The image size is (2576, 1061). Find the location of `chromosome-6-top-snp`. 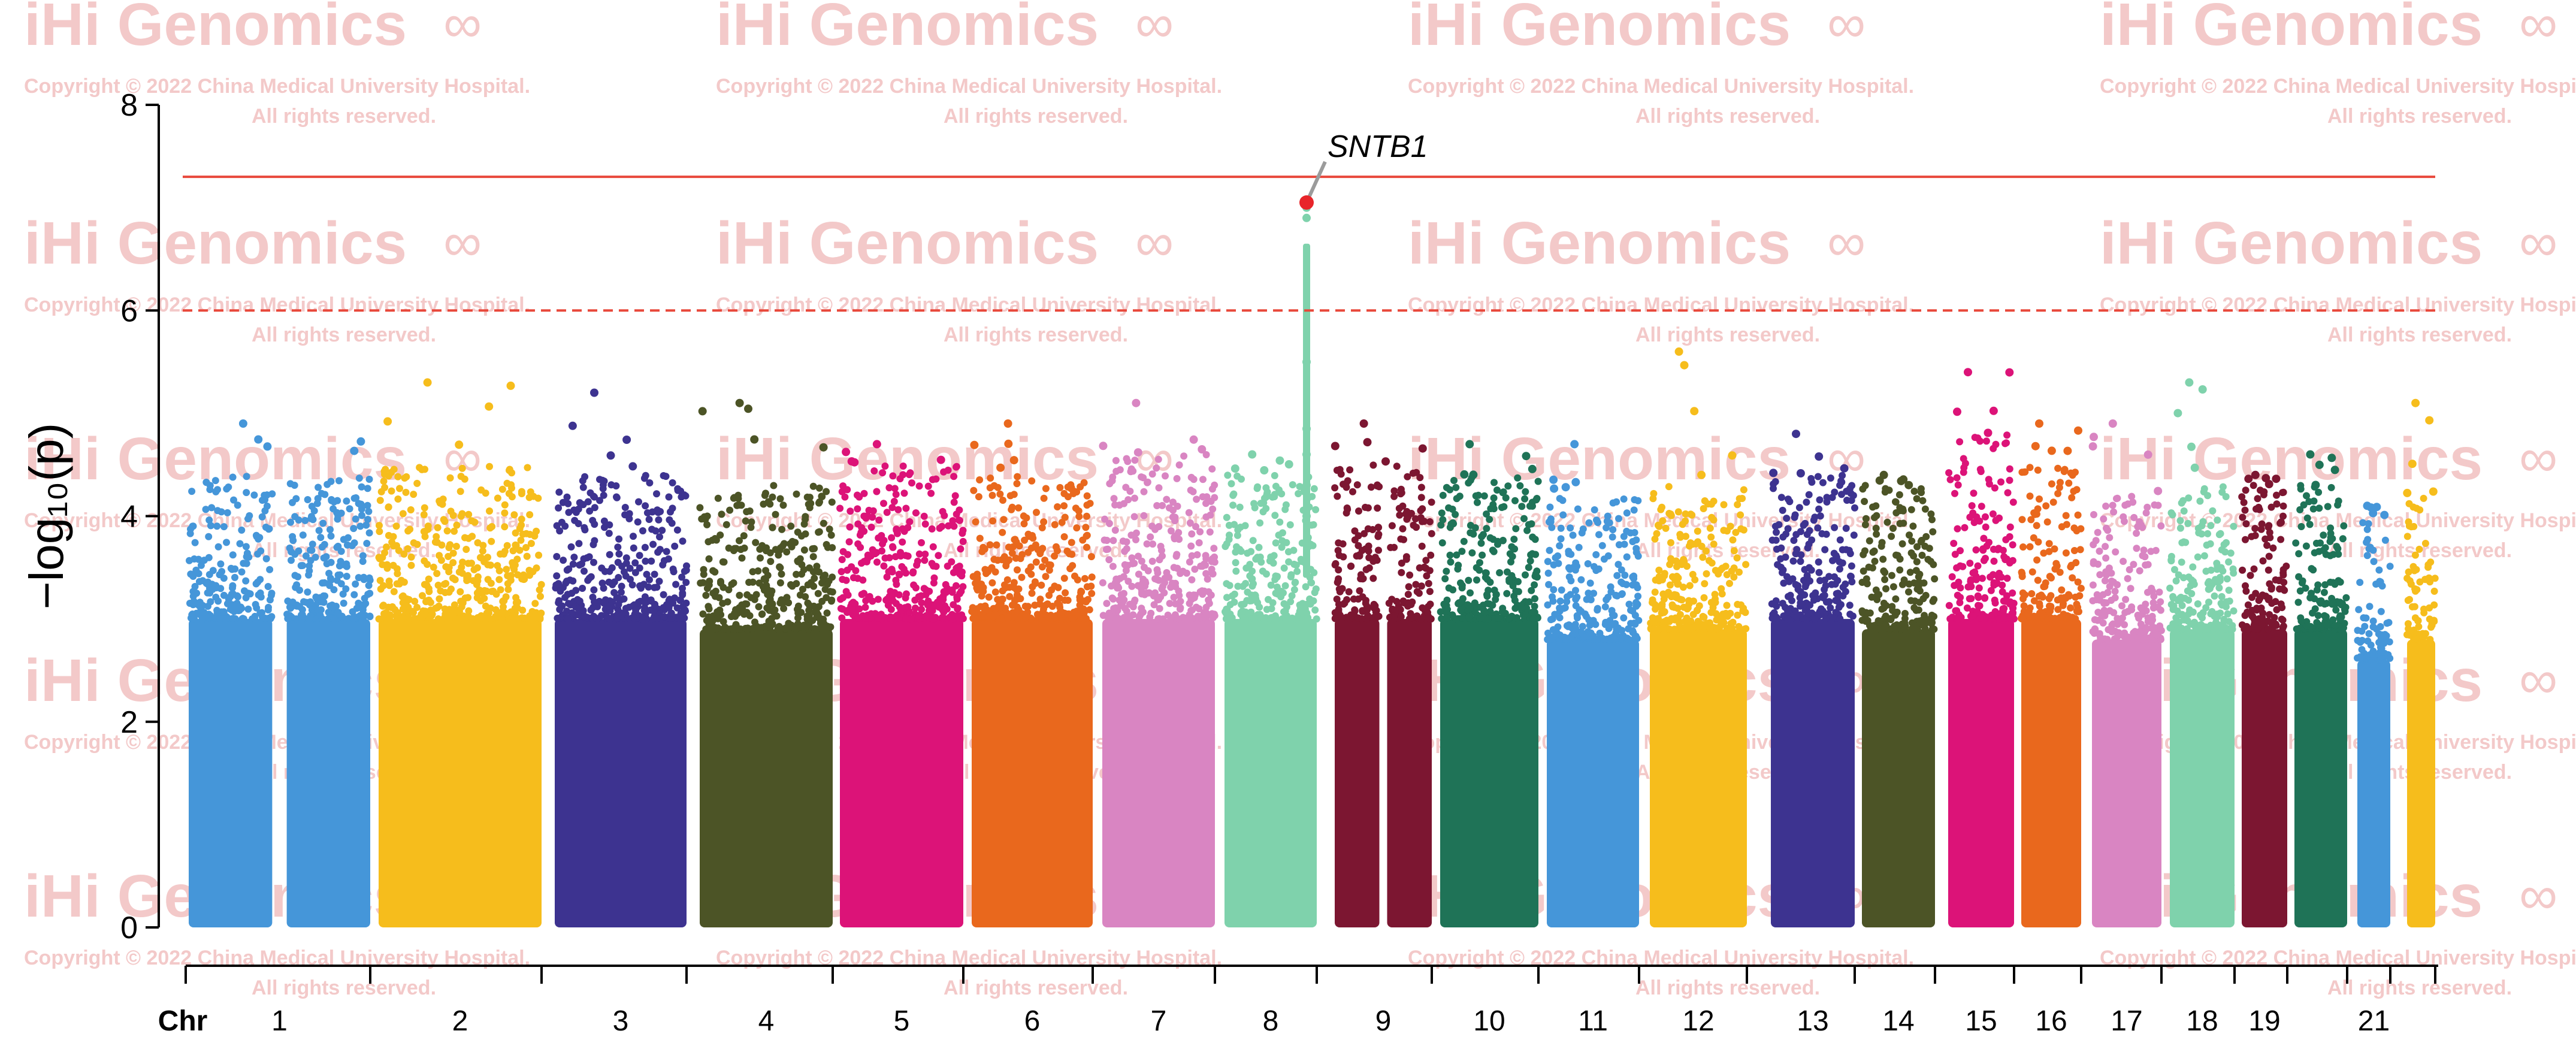

chromosome-6-top-snp is located at coordinates (1007, 423).